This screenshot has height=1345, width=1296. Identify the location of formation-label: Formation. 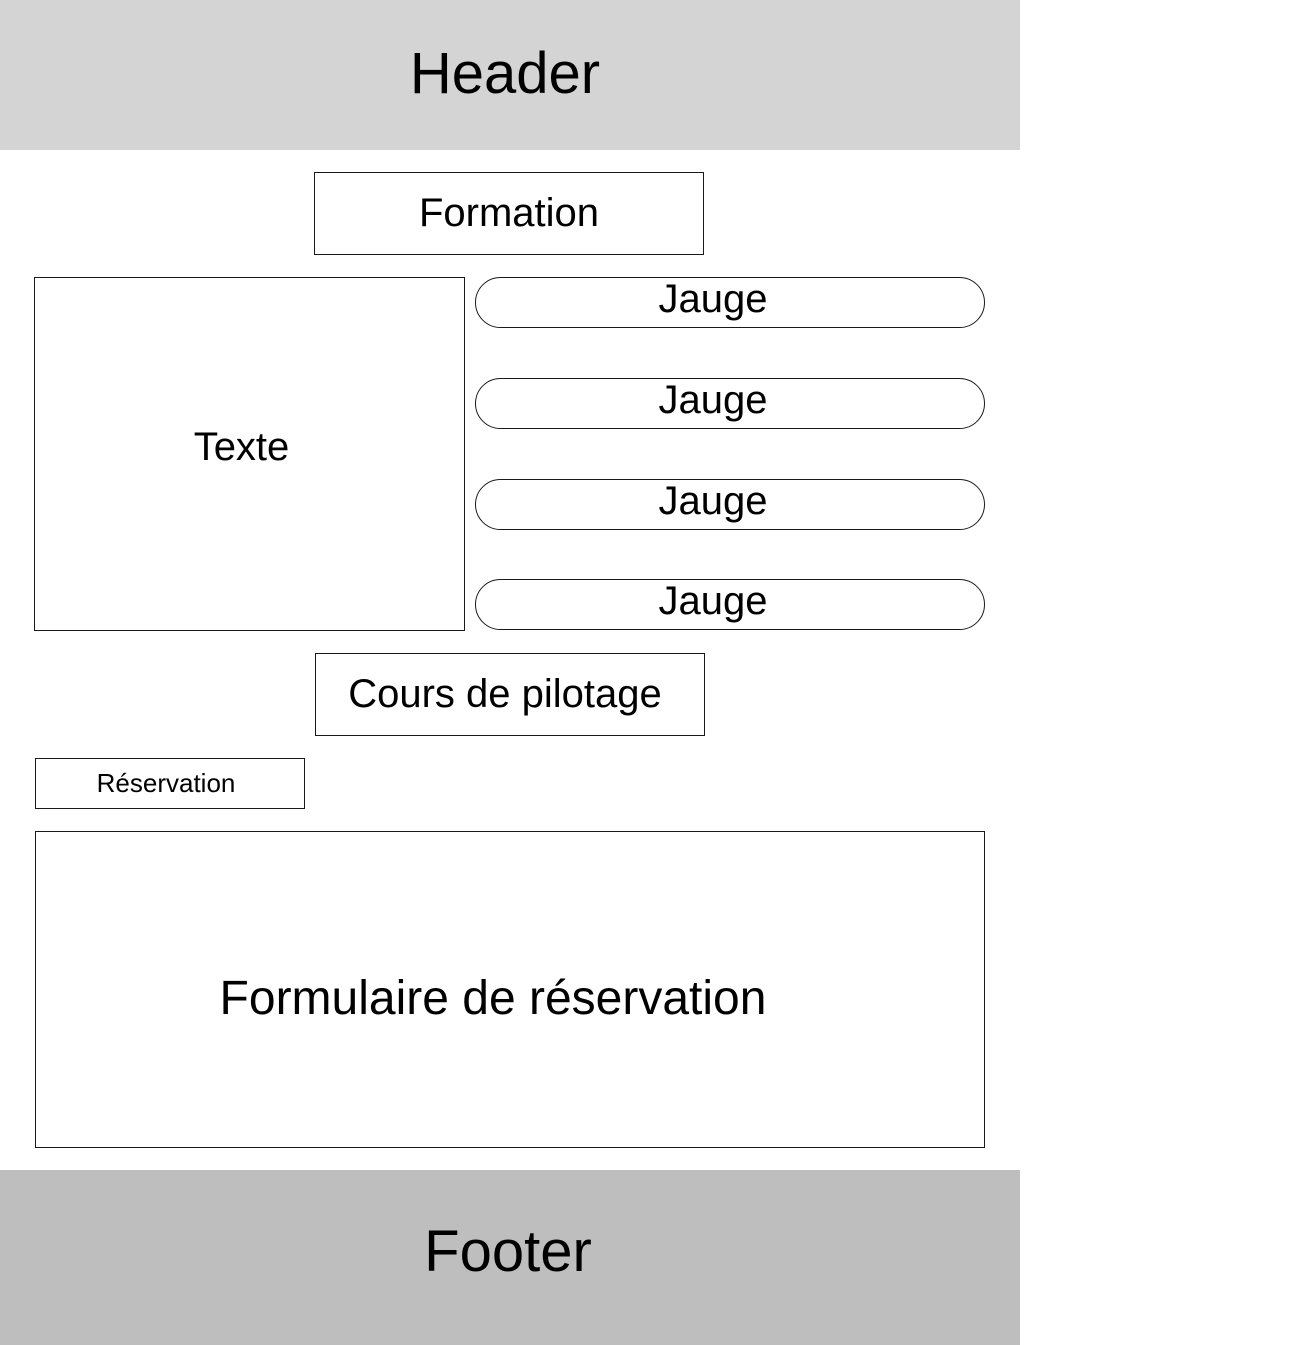
(509, 213).